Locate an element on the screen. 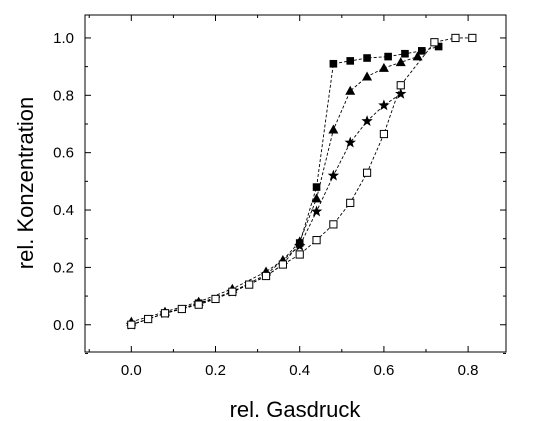  y-tick-label: 0.6 is located at coordinates (63, 153).